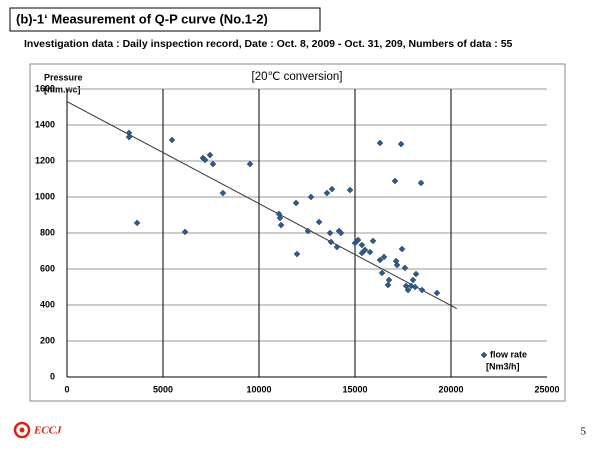 The image size is (600, 450). I want to click on legend-label: flow rate, so click(508, 354).